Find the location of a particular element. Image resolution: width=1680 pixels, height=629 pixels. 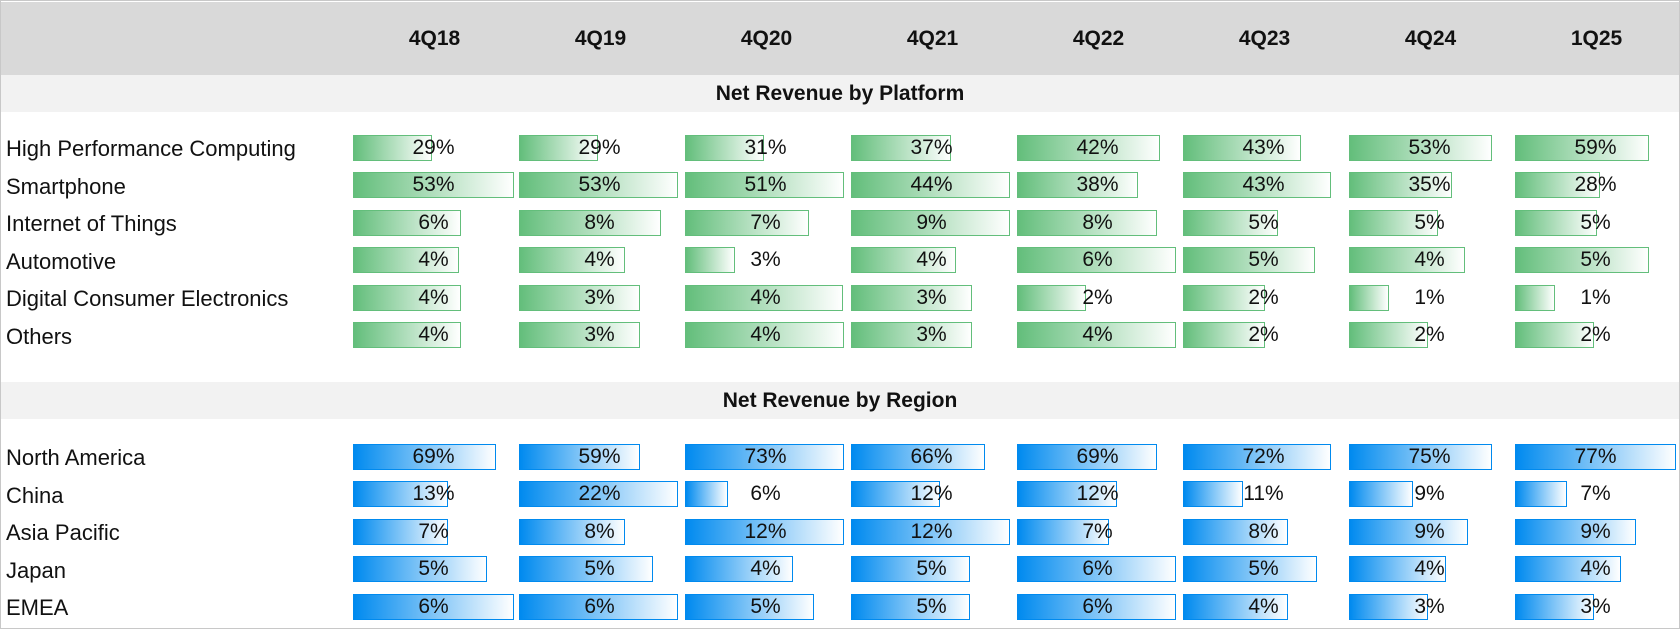

cell-value: 3% is located at coordinates (1595, 606).